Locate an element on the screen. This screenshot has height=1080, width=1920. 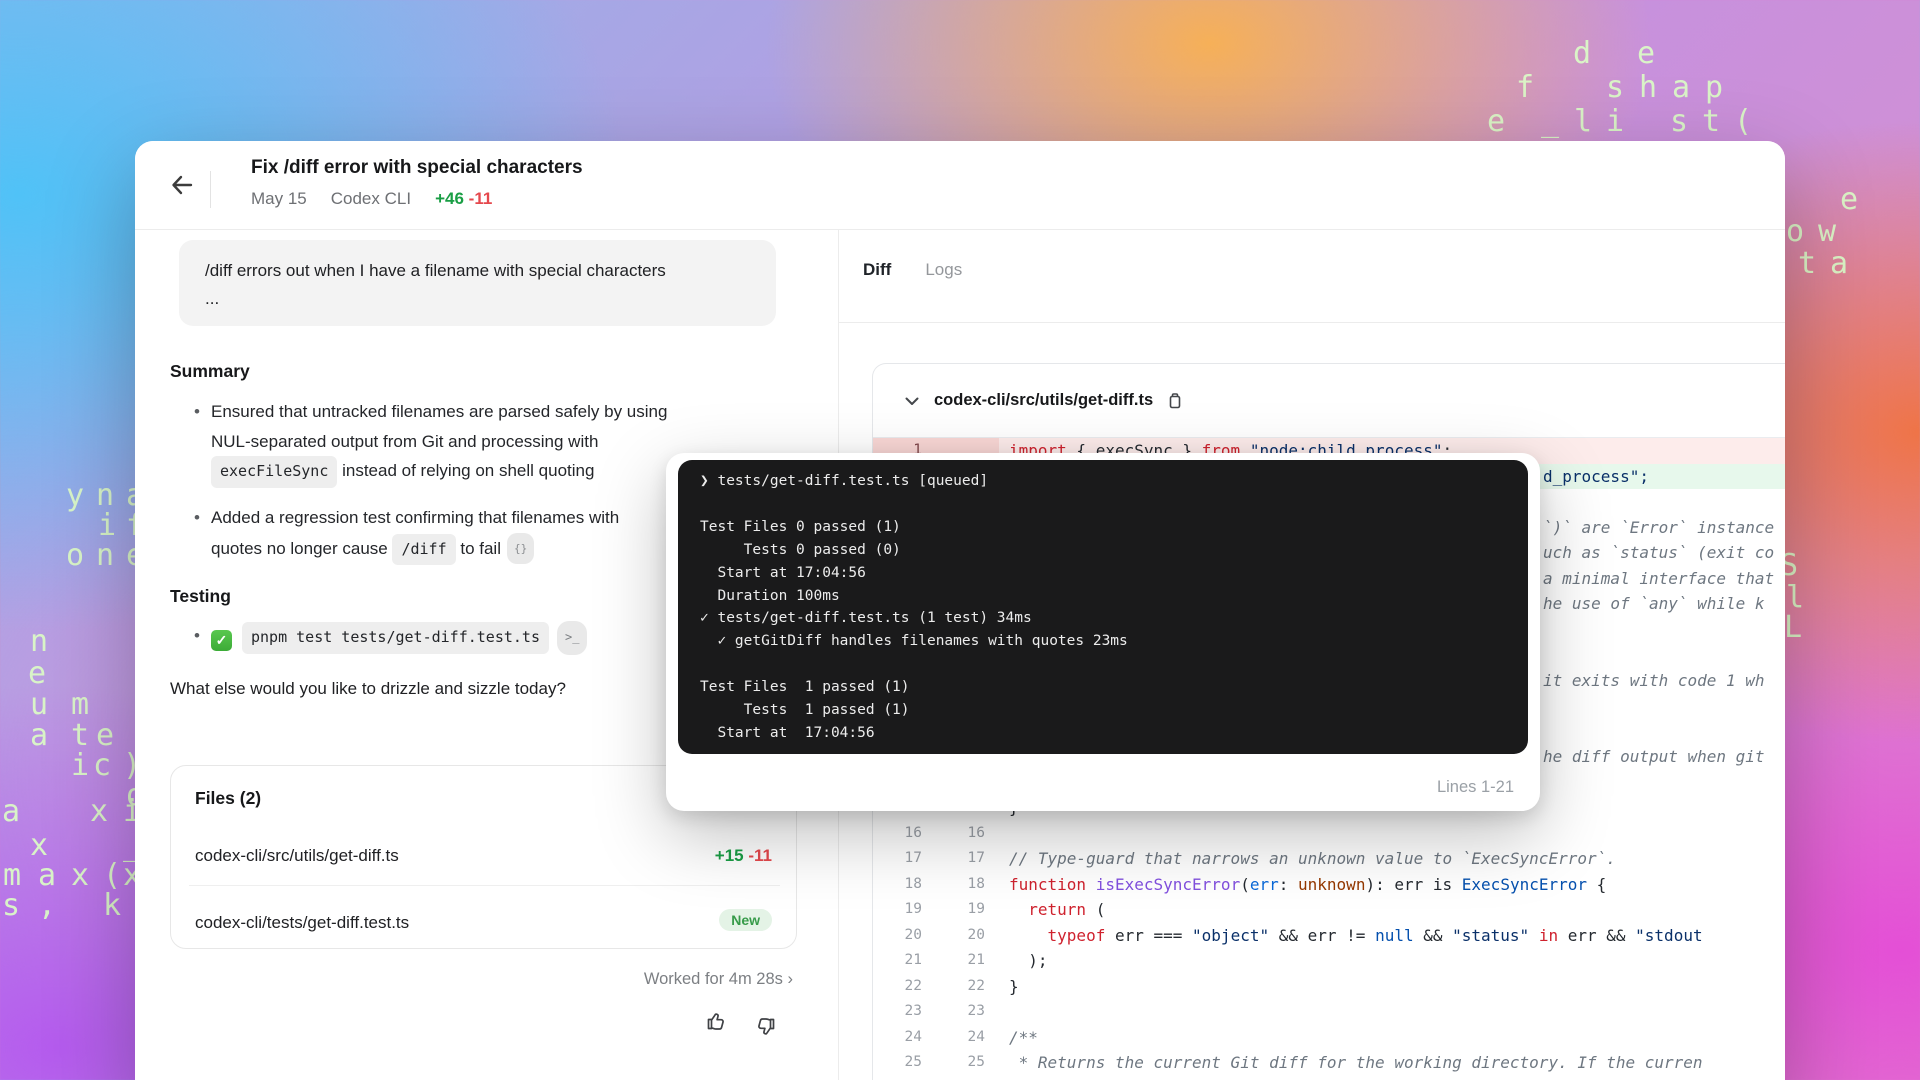
testing-bullet: • ✓ pnpm test tests/get-diff.test.ts >_ is located at coordinates (480, 638).